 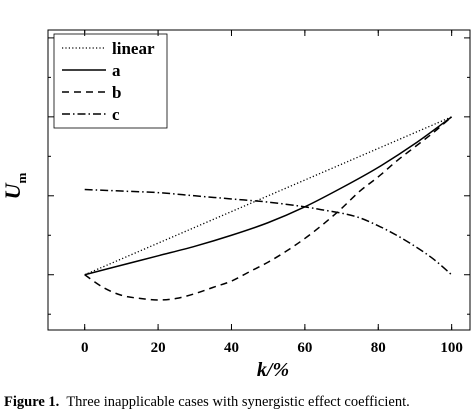 I want to click on x-tick-label: 60, so click(x=304, y=348).